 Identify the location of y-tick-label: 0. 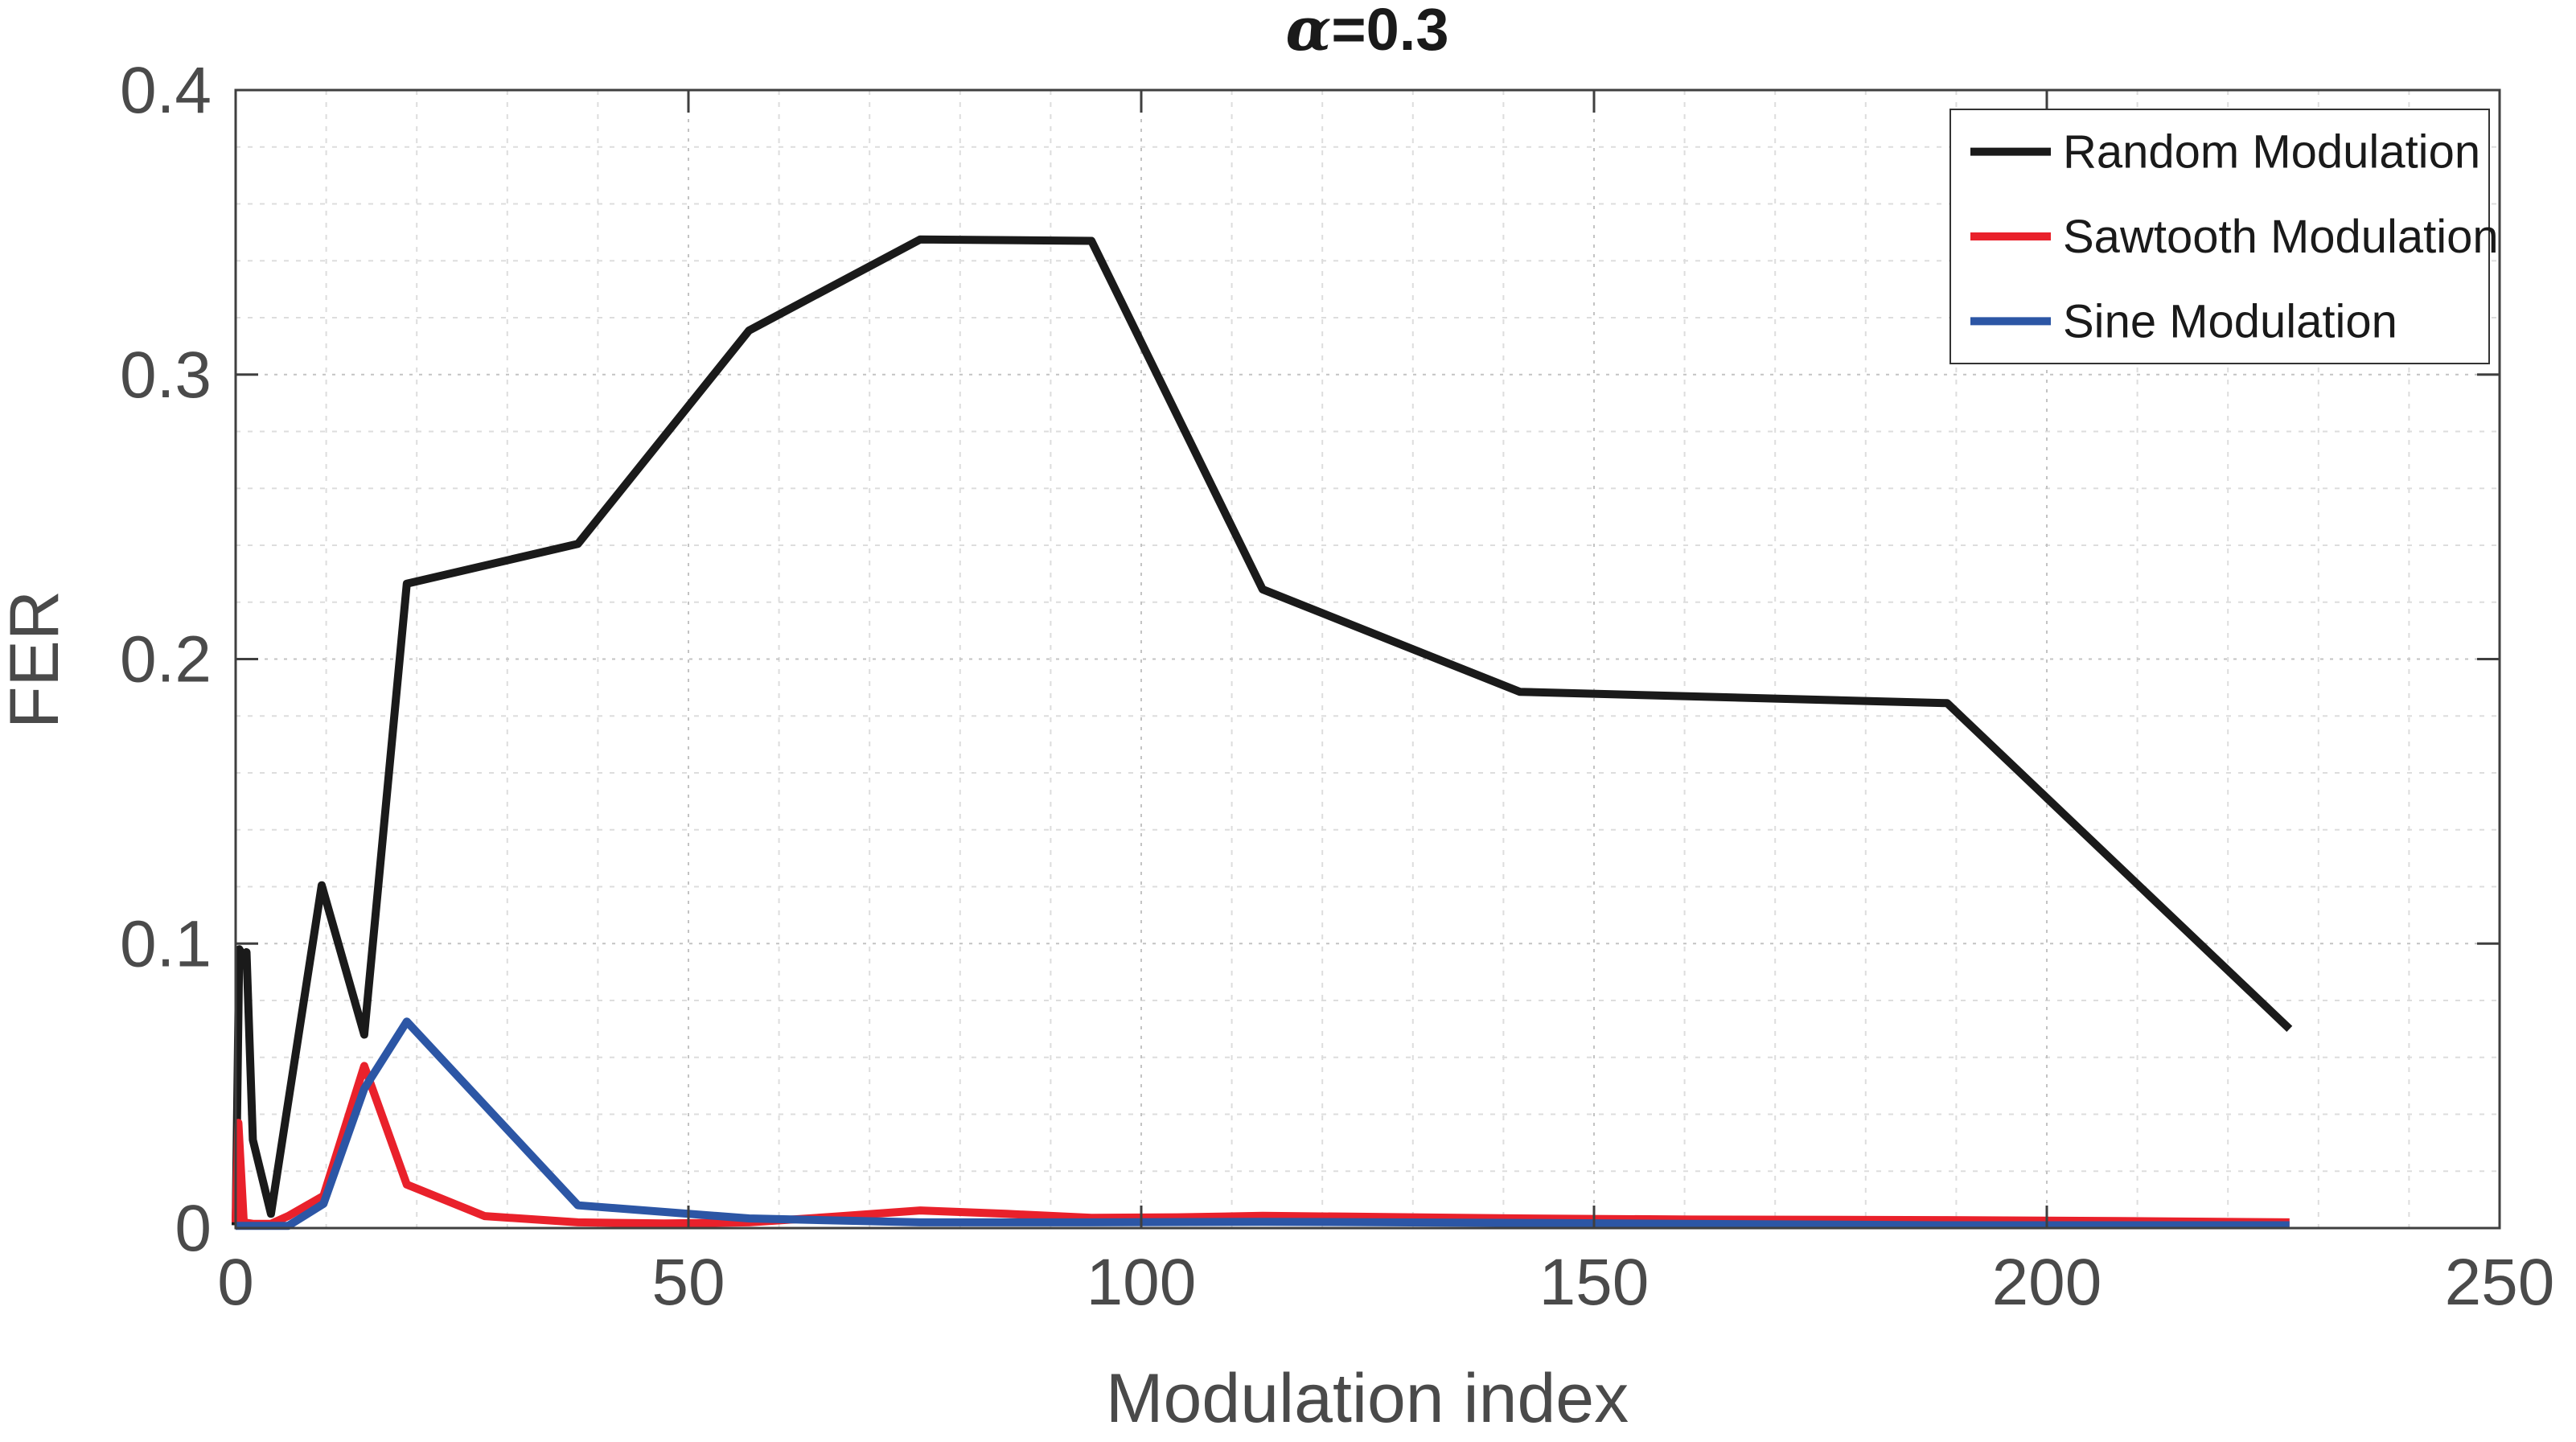
(193, 1228).